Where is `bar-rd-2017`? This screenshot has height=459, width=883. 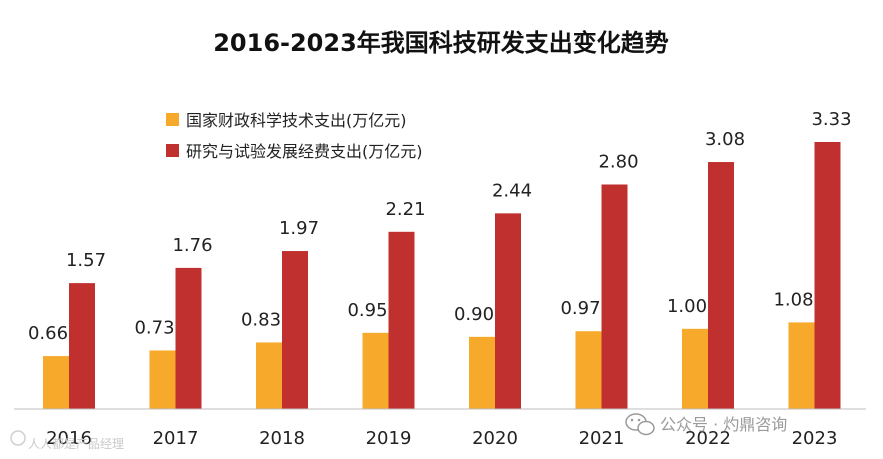
bar-rd-2017 is located at coordinates (188, 338).